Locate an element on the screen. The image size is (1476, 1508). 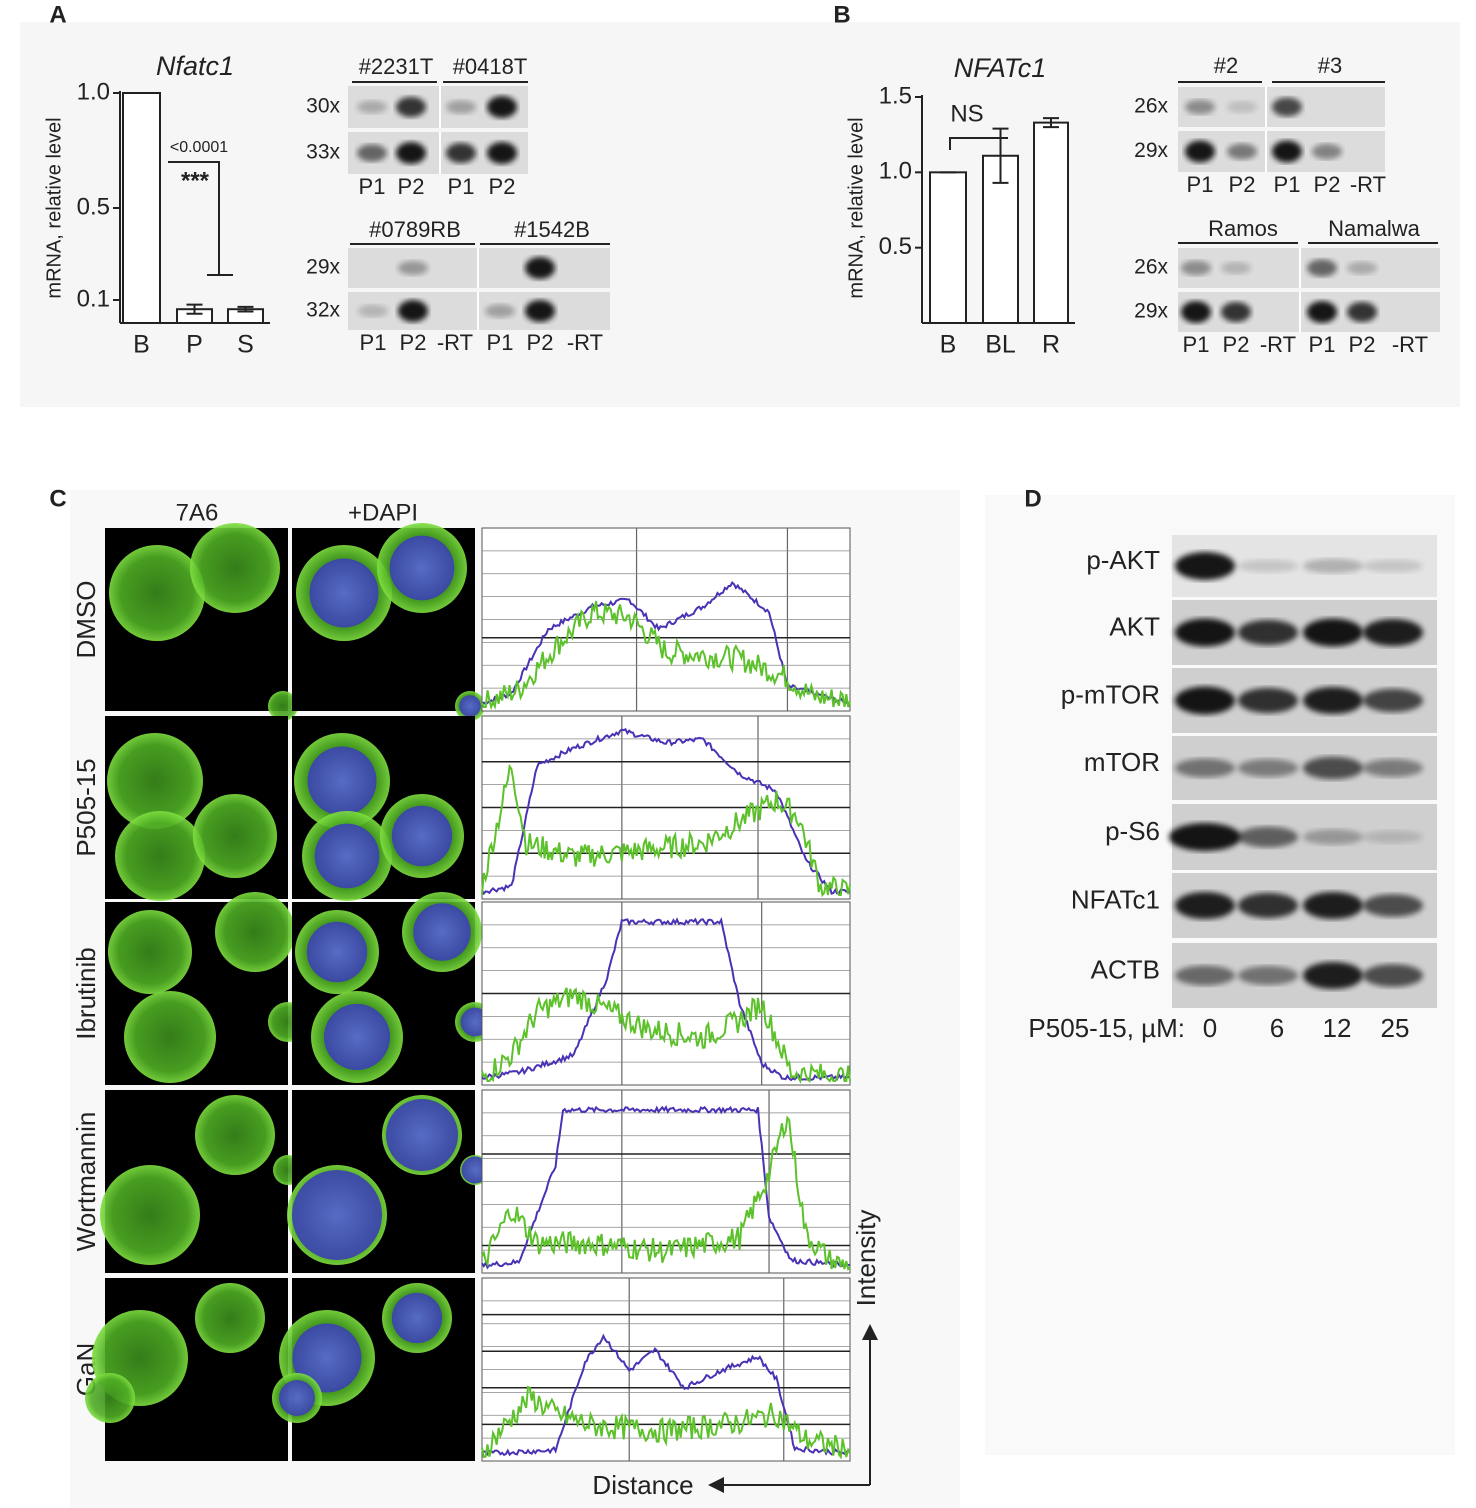
panel-label: B is located at coordinates (841, 14).